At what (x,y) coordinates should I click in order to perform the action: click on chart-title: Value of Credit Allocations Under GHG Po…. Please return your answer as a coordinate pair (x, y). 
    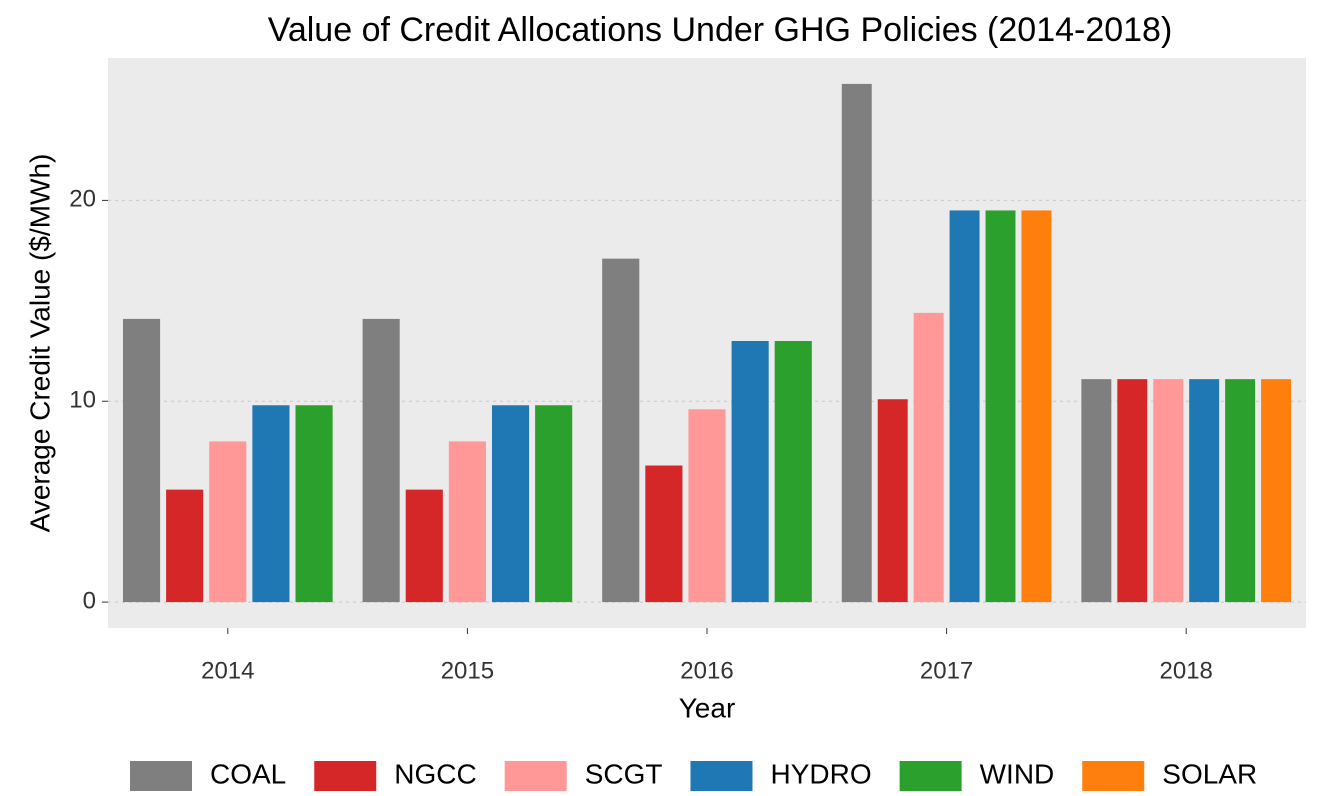
    Looking at the image, I should click on (720, 30).